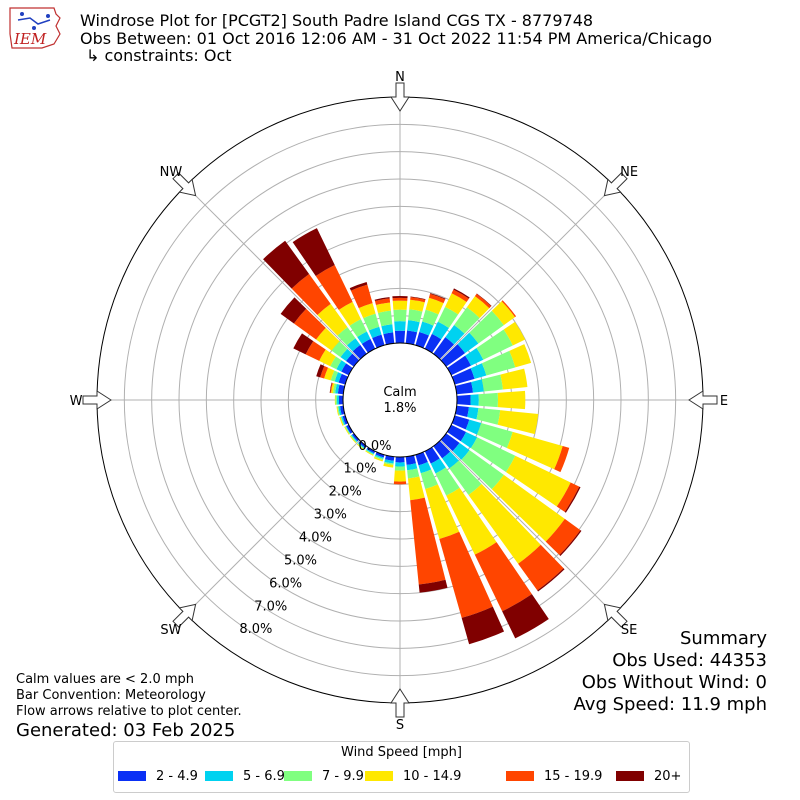  What do you see at coordinates (629, 630) in the screenshot?
I see `compass-label-SE: SE` at bounding box center [629, 630].